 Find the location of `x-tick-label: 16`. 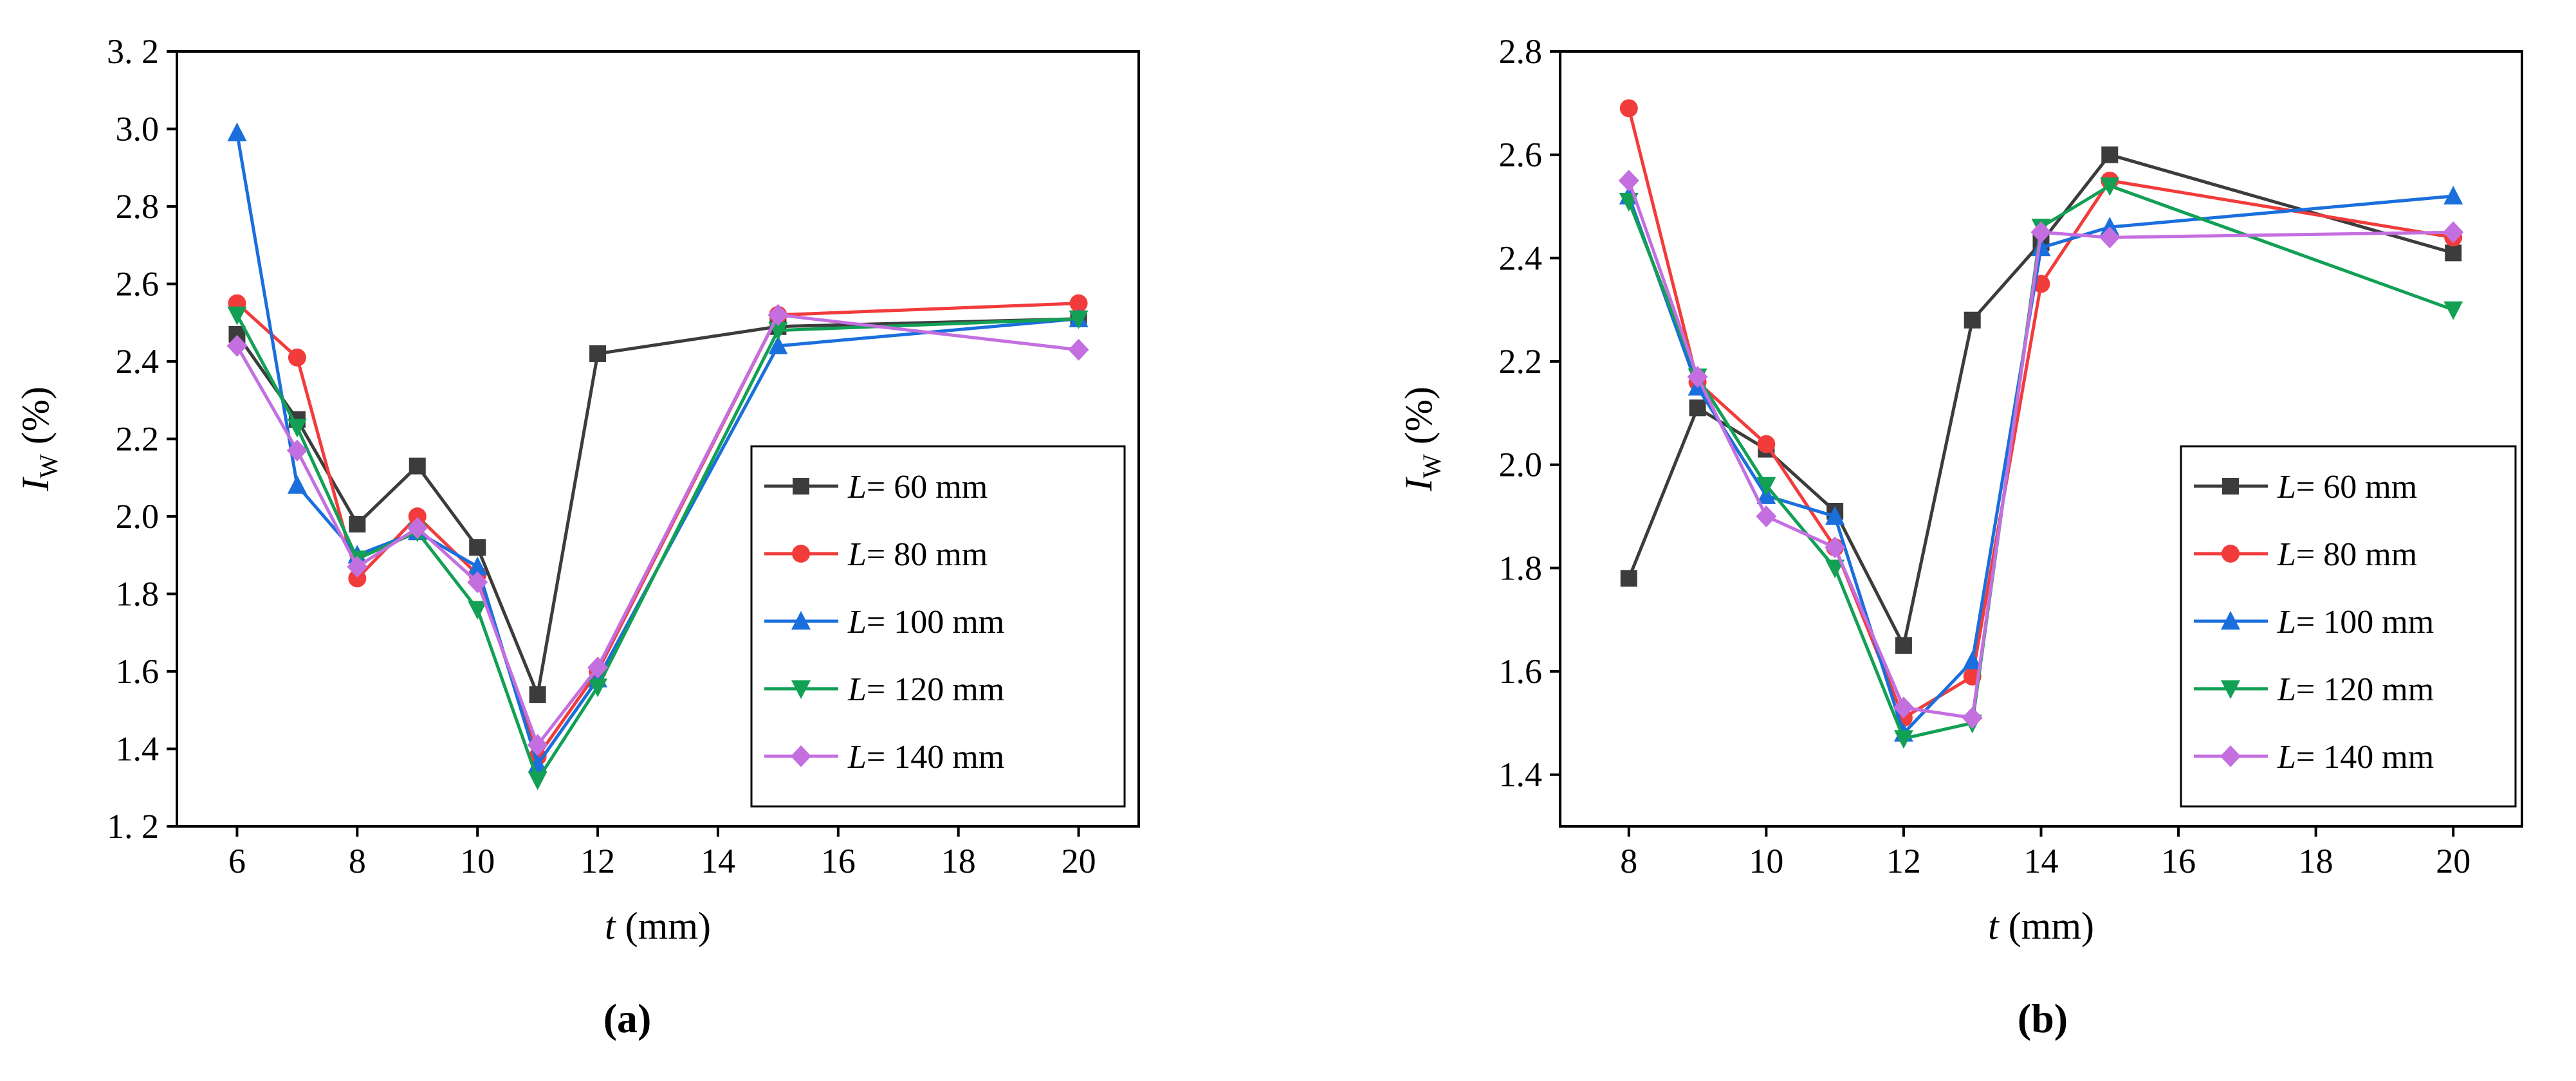

x-tick-label: 16 is located at coordinates (2178, 861).